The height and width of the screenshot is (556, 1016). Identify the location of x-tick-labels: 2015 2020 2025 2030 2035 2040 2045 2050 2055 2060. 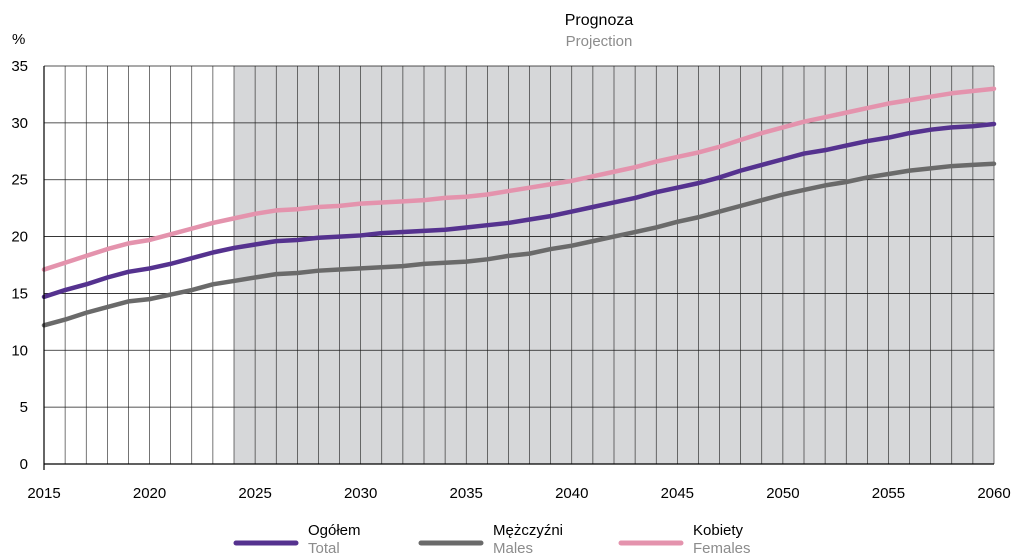
(518, 493).